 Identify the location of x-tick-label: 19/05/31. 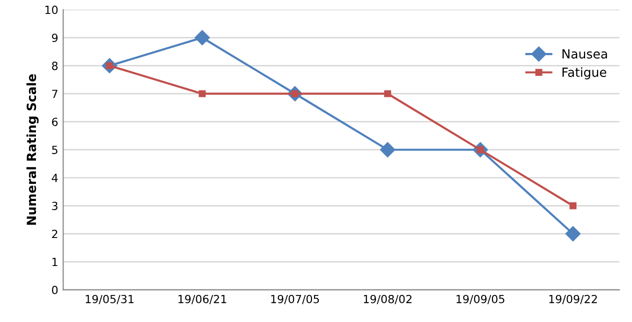
(110, 299).